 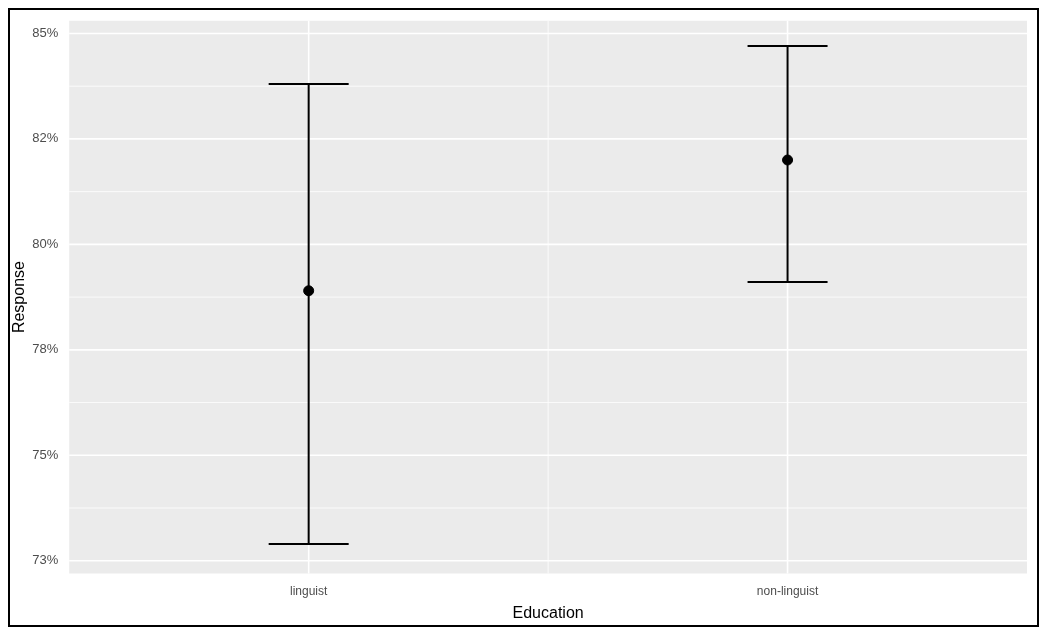 I want to click on y-axis-title: Response, so click(x=19, y=297).